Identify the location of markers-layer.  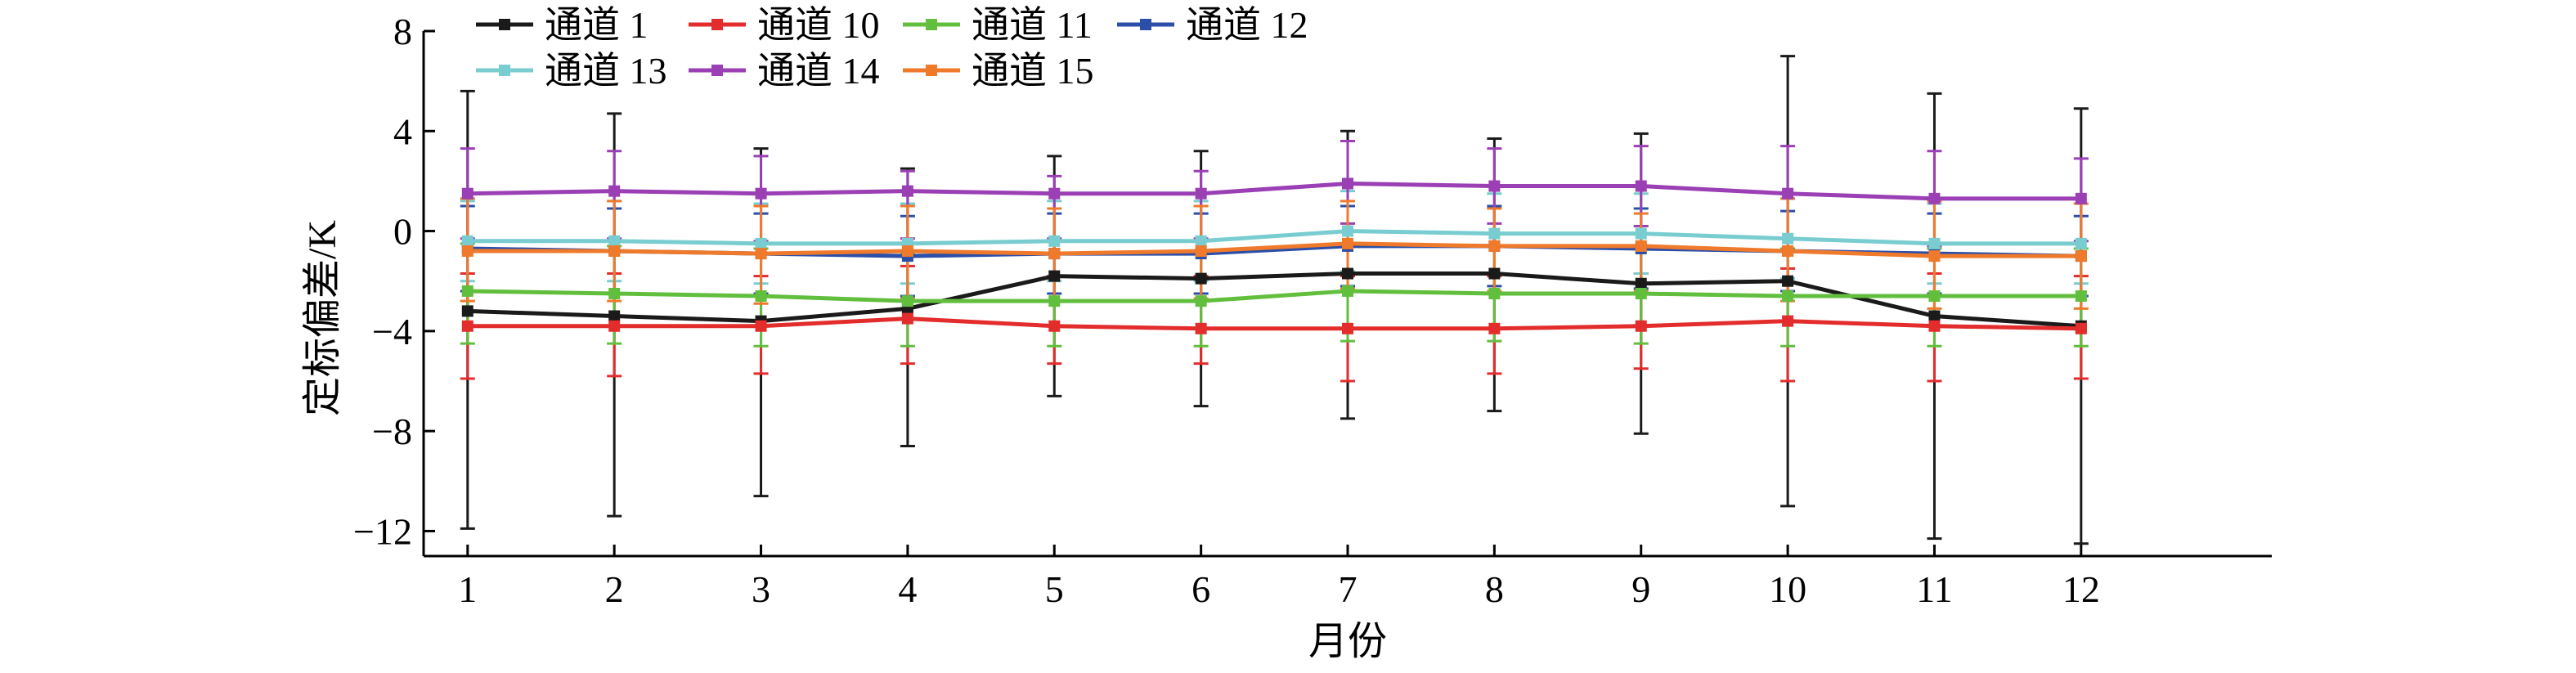
(1274, 256).